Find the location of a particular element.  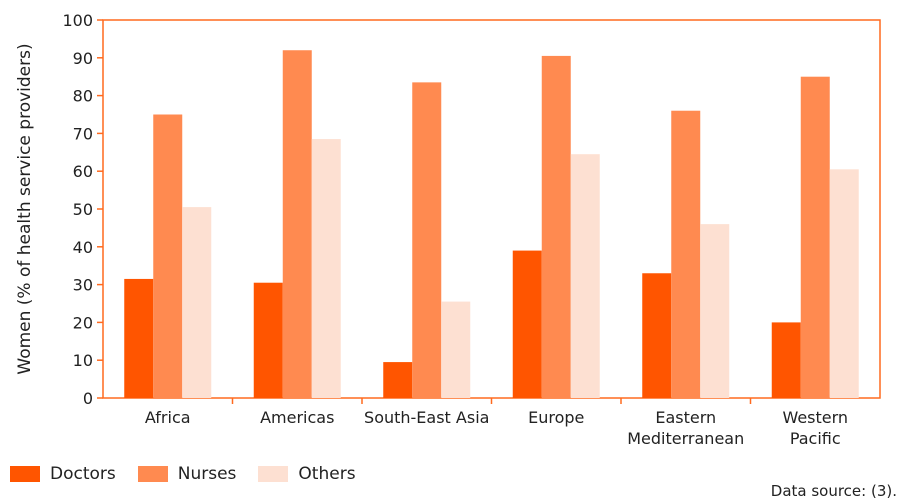

y-axis-label: Women (% of health service providers) is located at coordinates (25, 208).